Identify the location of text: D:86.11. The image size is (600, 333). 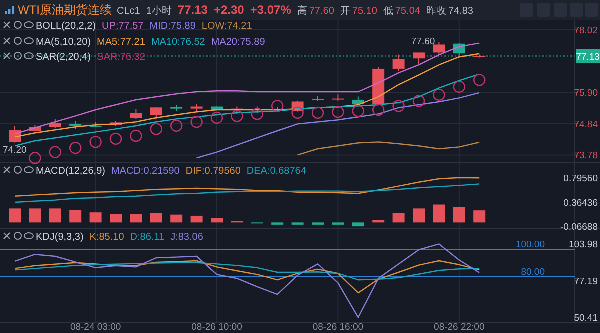
(147, 237).